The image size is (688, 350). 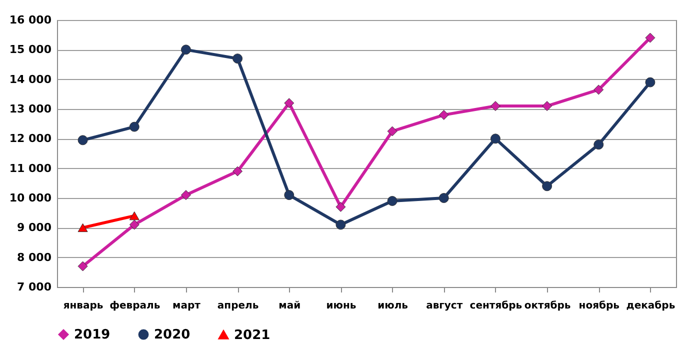 I want to click on y-tick-label: 14 000, so click(x=30, y=79).